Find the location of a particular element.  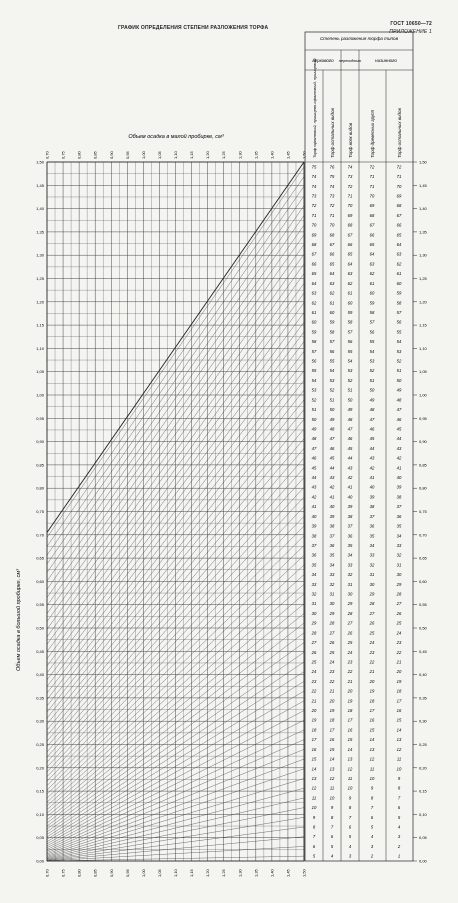

table-cell: 70 is located at coordinates (314, 225).